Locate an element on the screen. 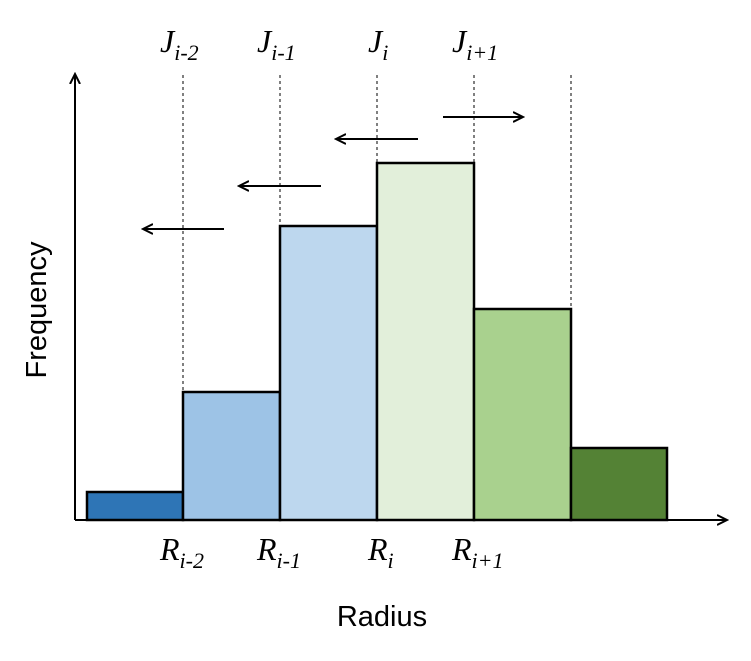 The image size is (751, 661). radius-label-3: Ri is located at coordinates (380, 552).